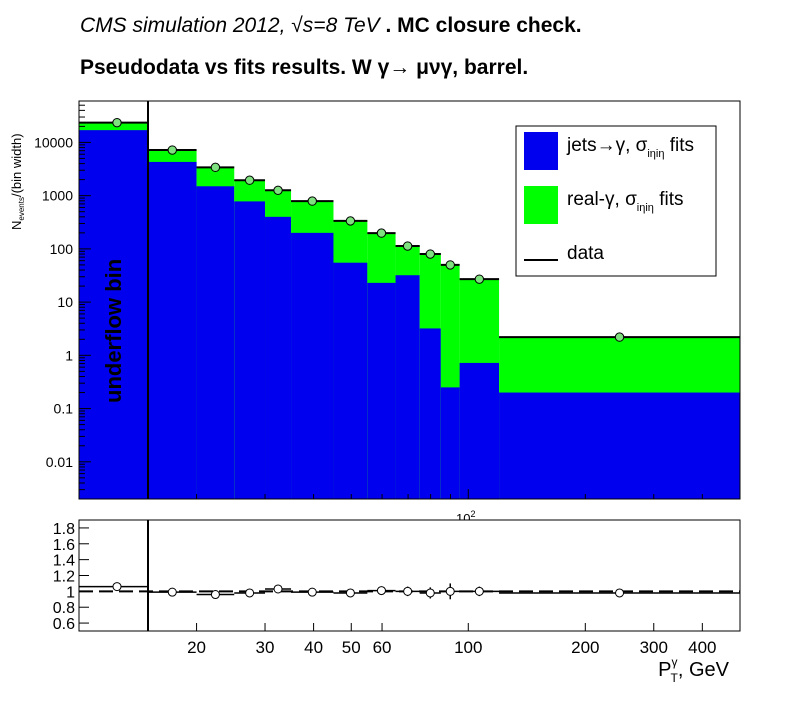  What do you see at coordinates (183, 25) in the screenshot?
I see `title-experiment: CMS simulation 2012,` at bounding box center [183, 25].